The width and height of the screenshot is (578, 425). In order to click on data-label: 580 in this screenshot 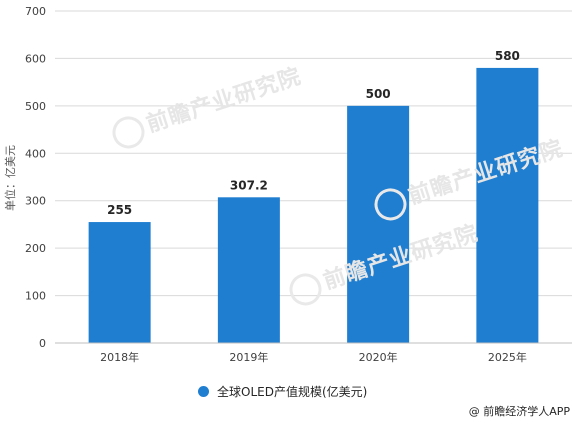, I will do `click(507, 56)`.